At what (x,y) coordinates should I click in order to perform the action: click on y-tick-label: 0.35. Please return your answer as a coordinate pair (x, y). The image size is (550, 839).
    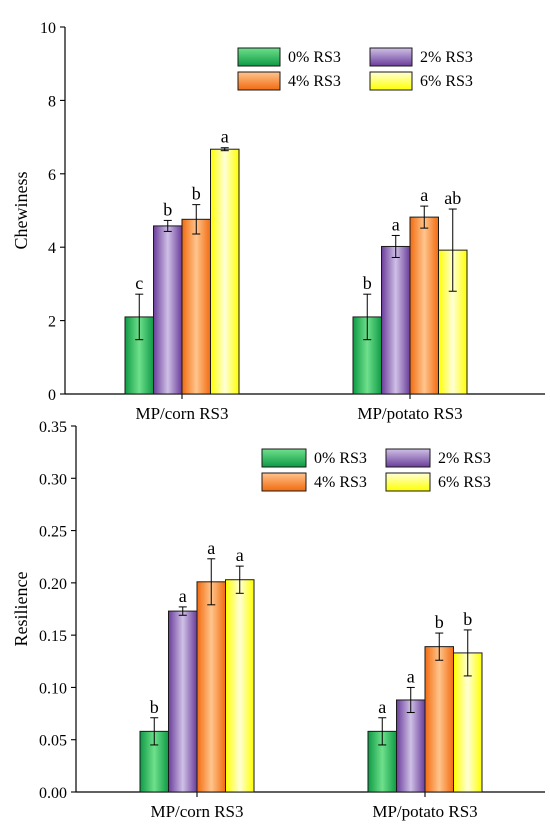
    Looking at the image, I should click on (53, 427).